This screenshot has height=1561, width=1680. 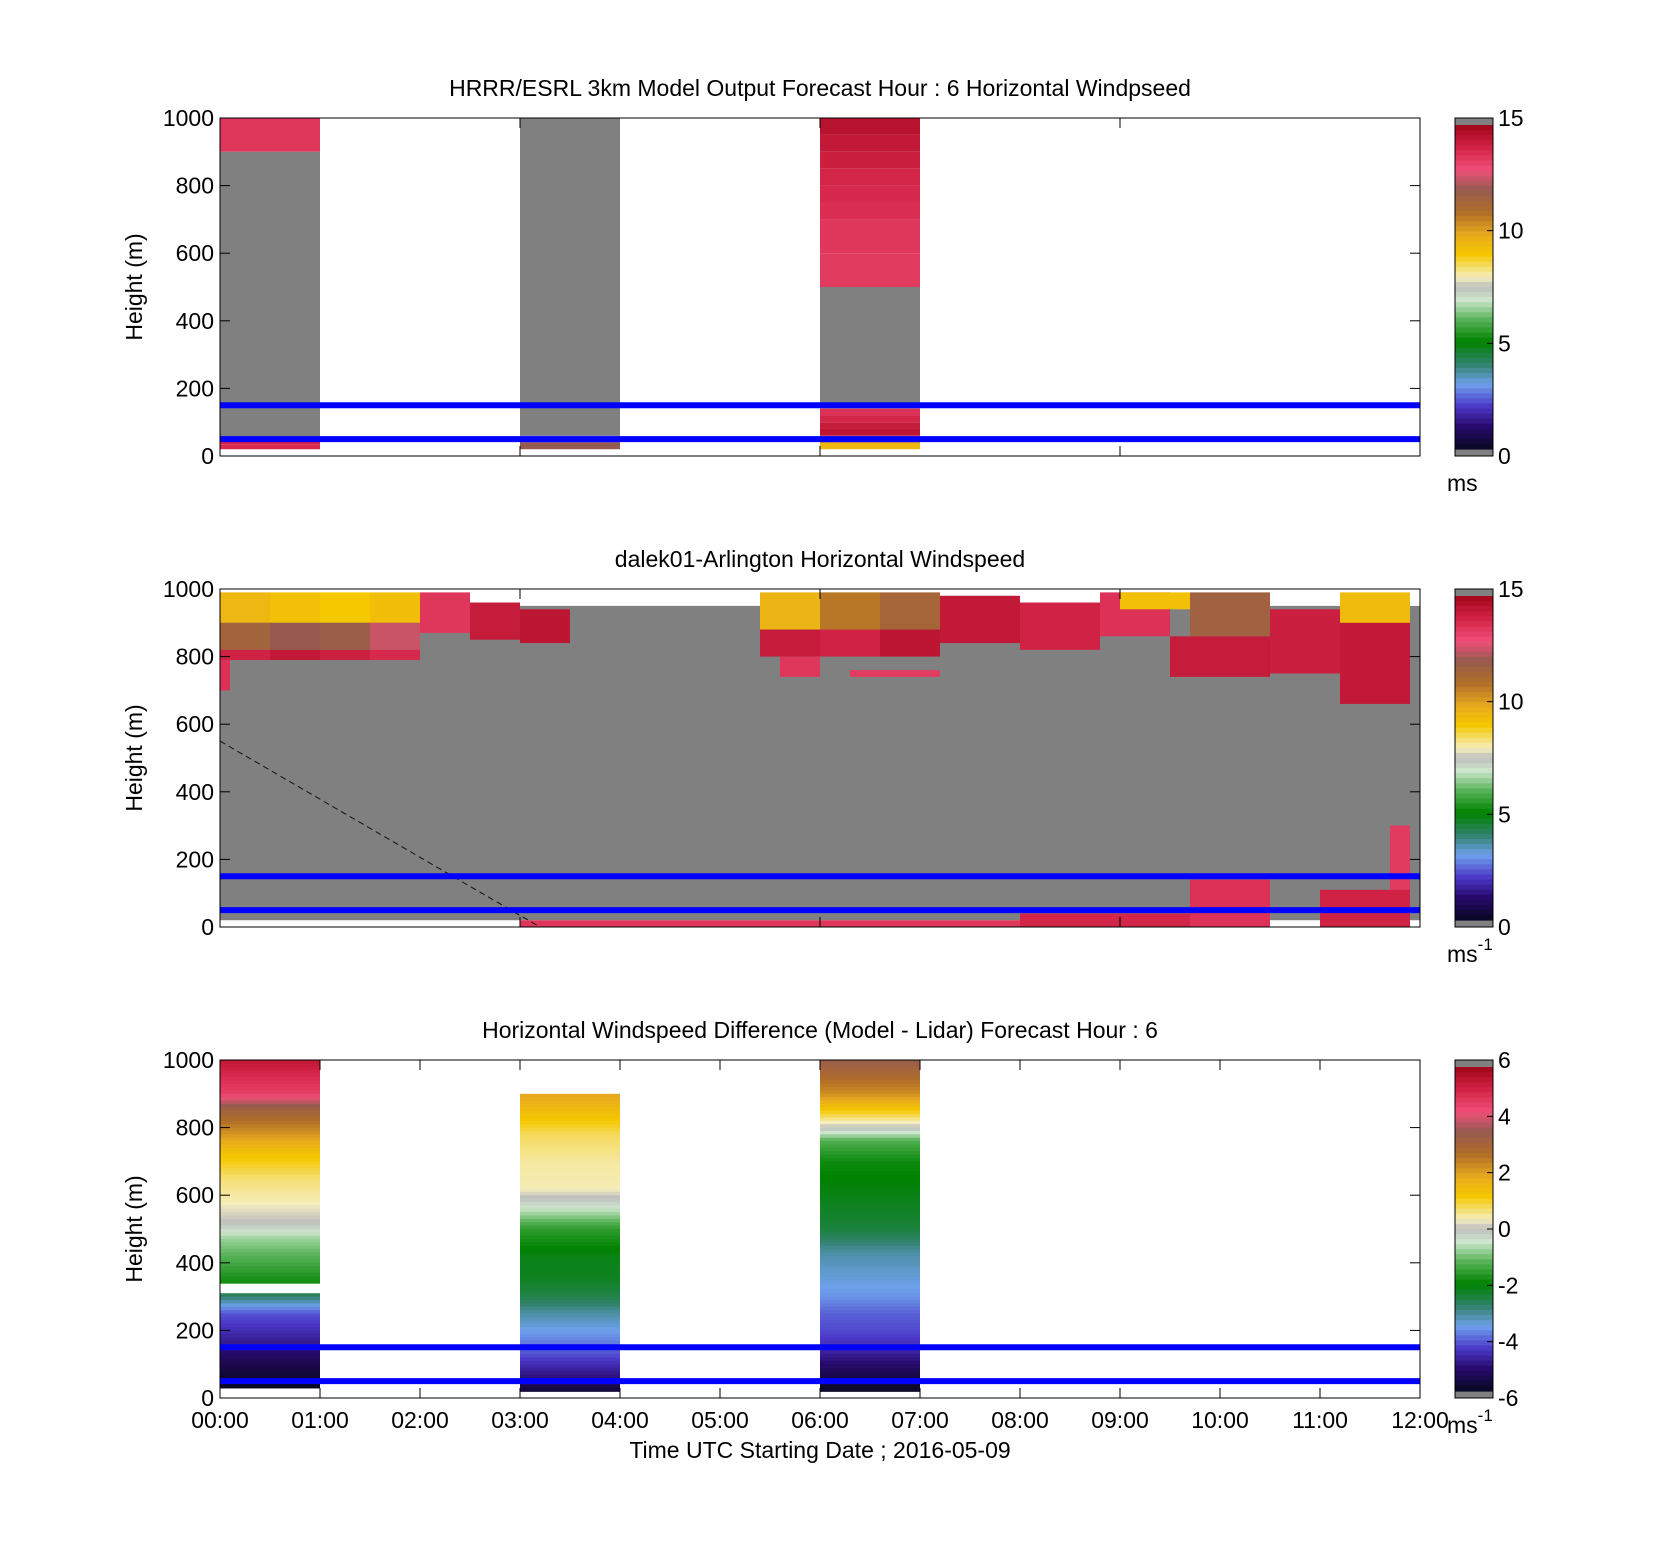 I want to click on colorbar: 0 5 10 15 ms-1, so click(x=1485, y=771).